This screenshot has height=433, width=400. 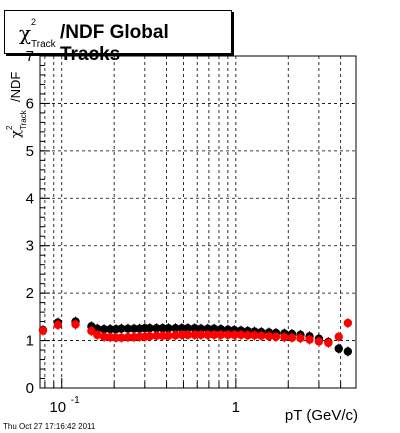 What do you see at coordinates (30, 388) in the screenshot?
I see `y-tick-label: 0` at bounding box center [30, 388].